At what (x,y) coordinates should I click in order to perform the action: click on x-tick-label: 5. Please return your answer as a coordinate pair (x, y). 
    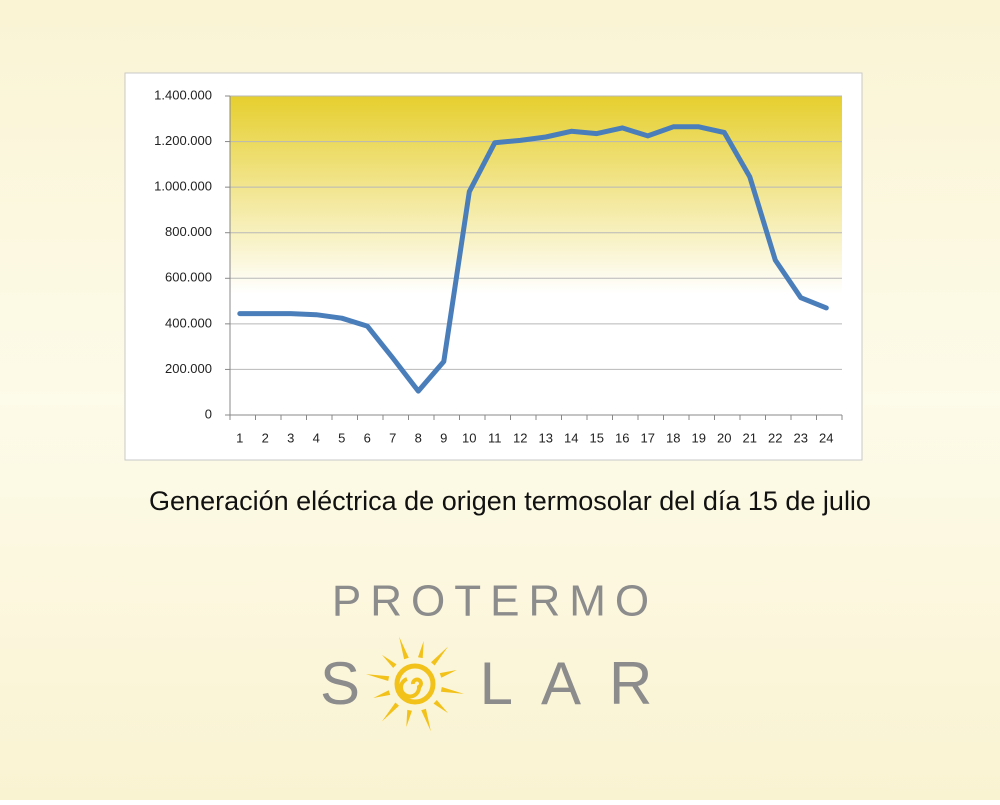
    Looking at the image, I should click on (341, 437).